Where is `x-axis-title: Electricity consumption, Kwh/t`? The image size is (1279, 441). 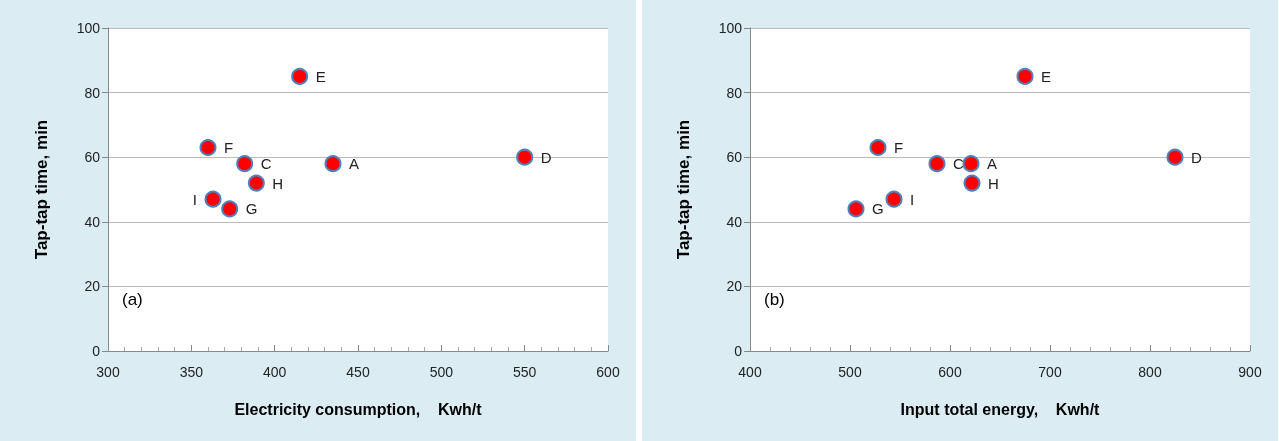
x-axis-title: Electricity consumption, Kwh/t is located at coordinates (358, 409).